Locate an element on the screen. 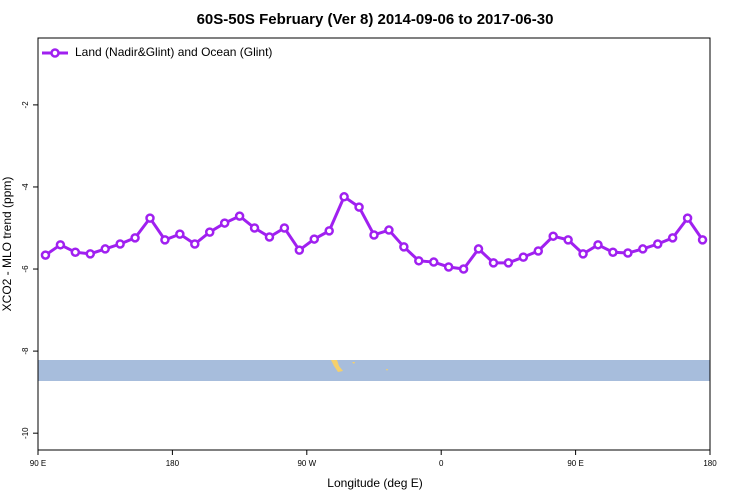  y-tick-label: -10 is located at coordinates (25, 433).